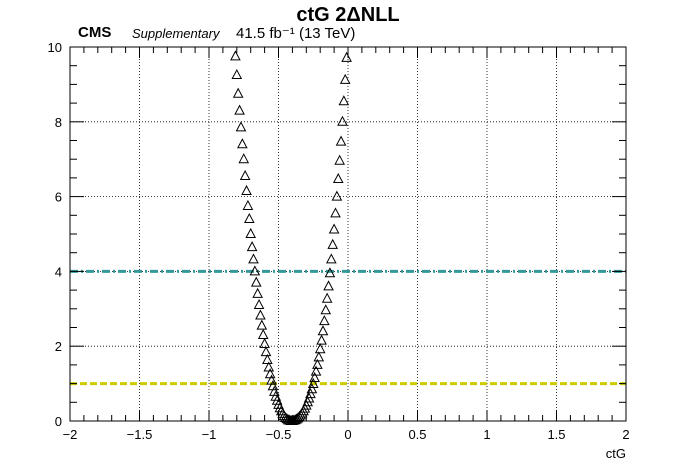  What do you see at coordinates (556, 434) in the screenshot?
I see `x-tick-label: 1.5` at bounding box center [556, 434].